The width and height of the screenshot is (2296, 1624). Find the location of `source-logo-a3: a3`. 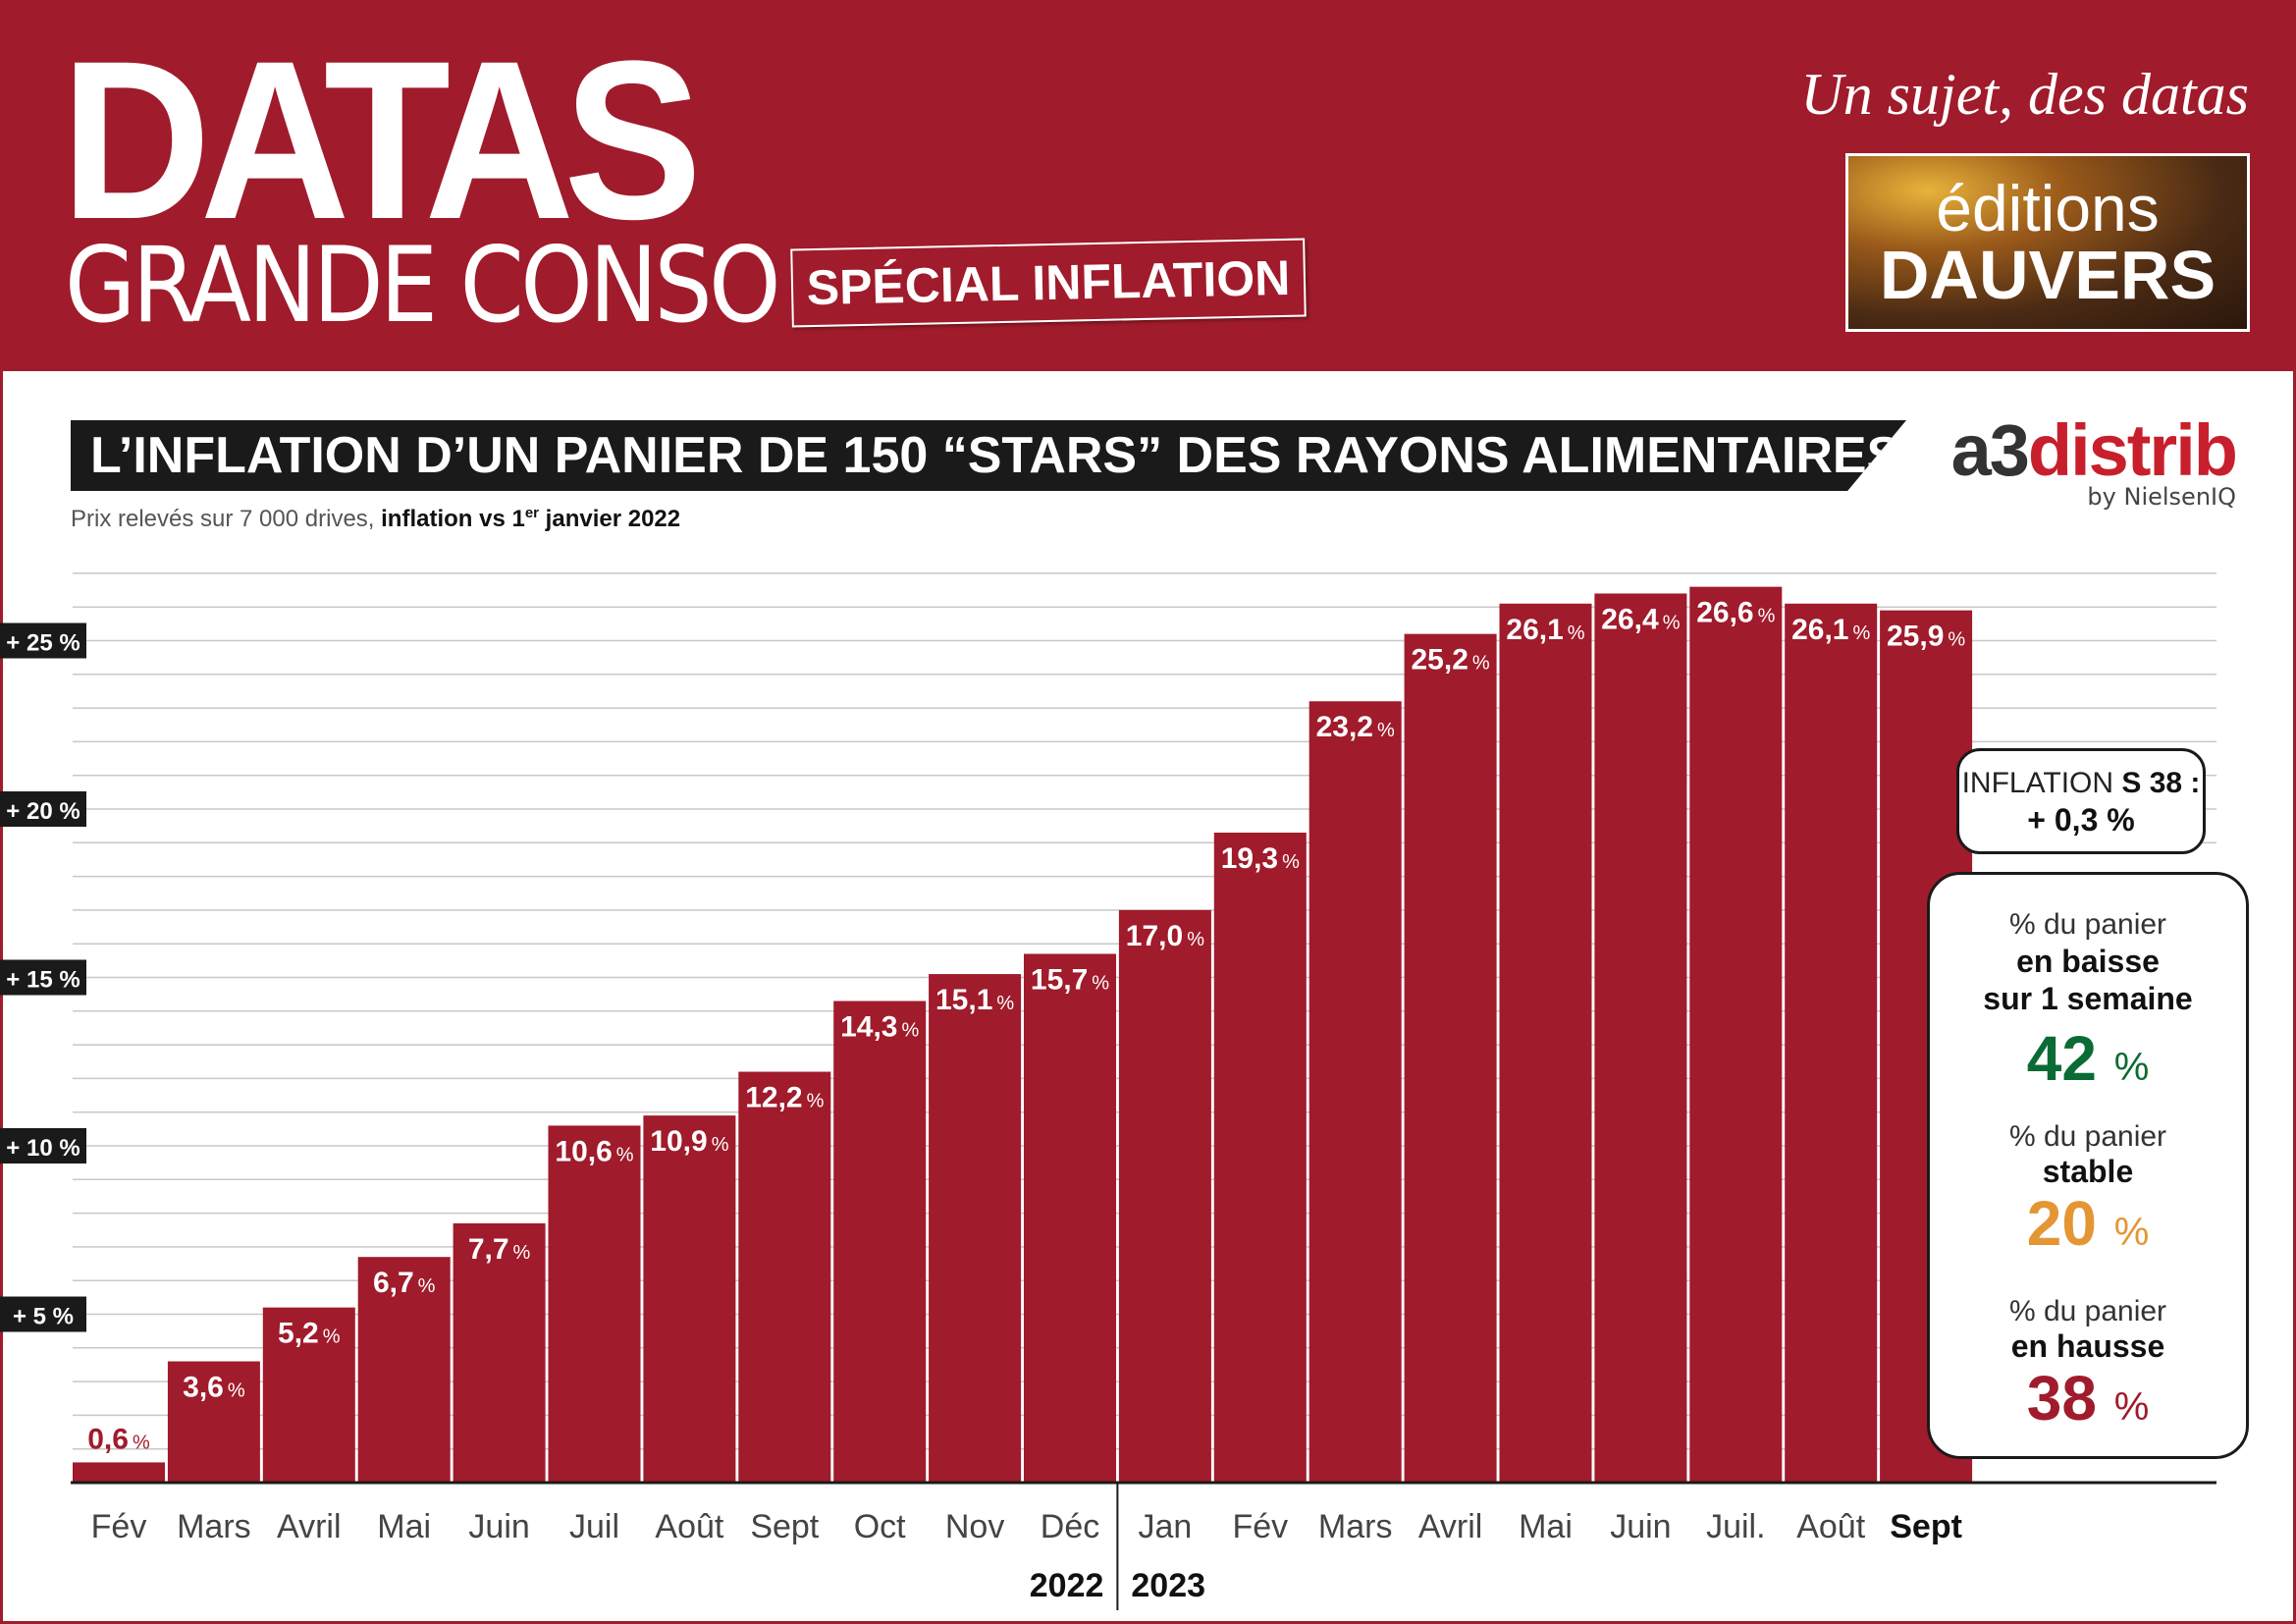

source-logo-a3: a3 is located at coordinates (1990, 450).